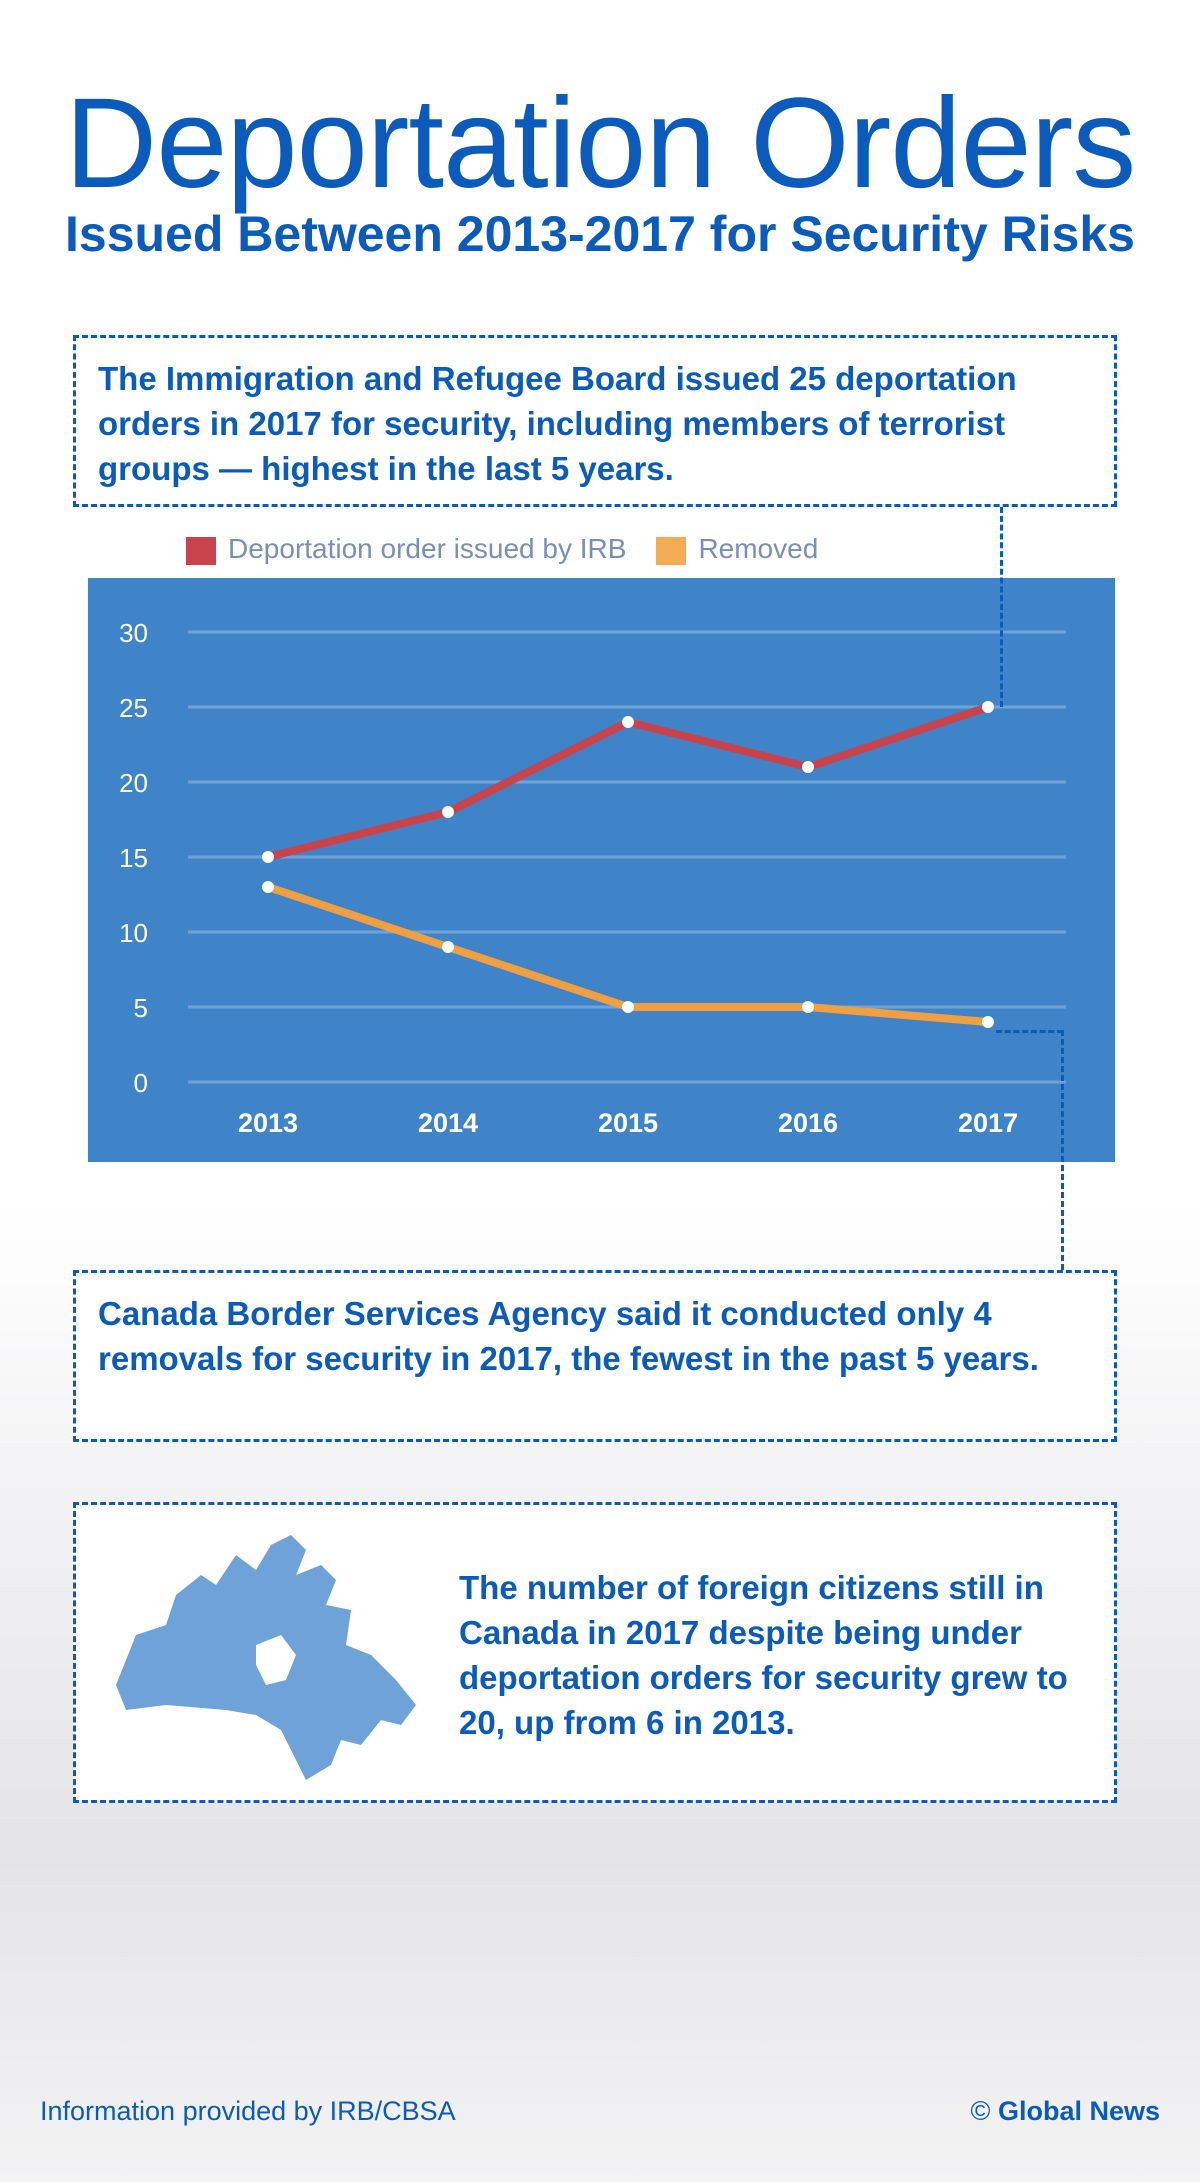 Image resolution: width=1200 pixels, height=2182 pixels. I want to click on y-tick-label: 10, so click(133, 933).